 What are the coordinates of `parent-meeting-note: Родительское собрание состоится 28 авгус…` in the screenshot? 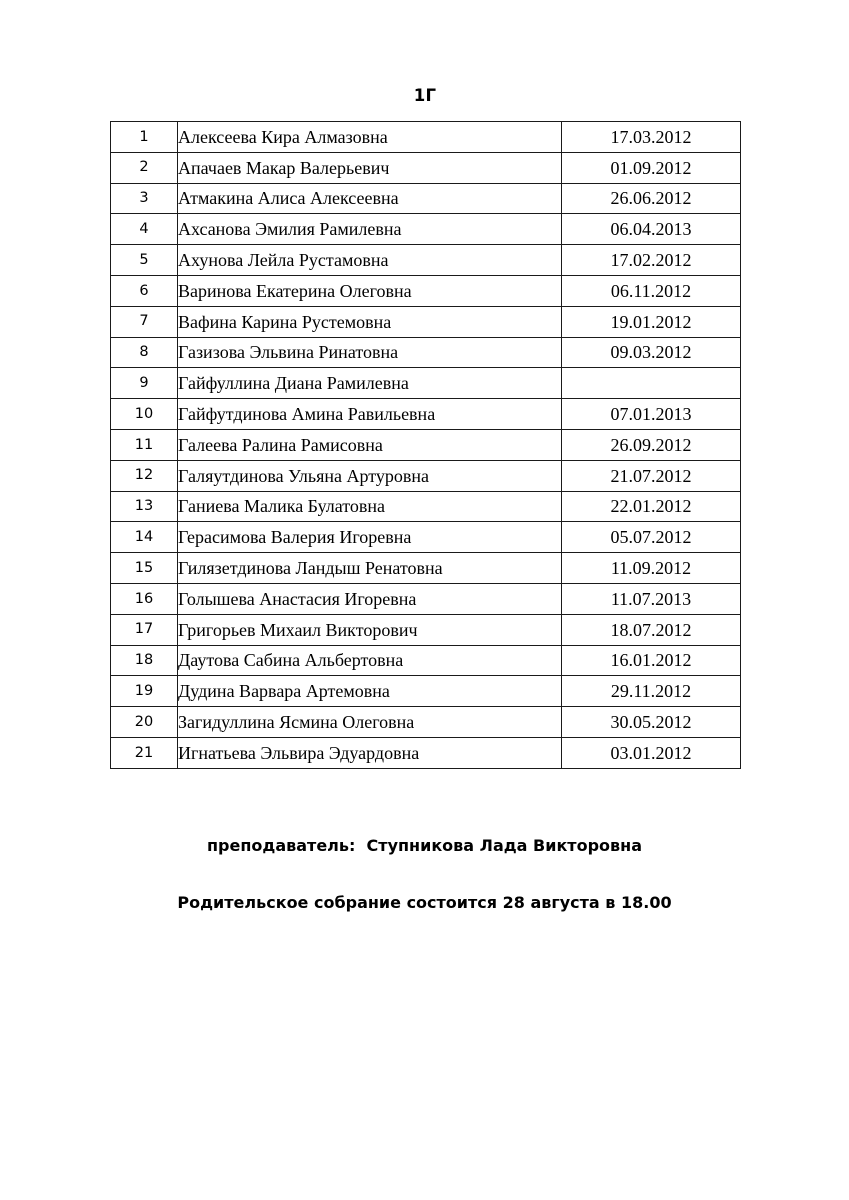 It's located at (424, 902).